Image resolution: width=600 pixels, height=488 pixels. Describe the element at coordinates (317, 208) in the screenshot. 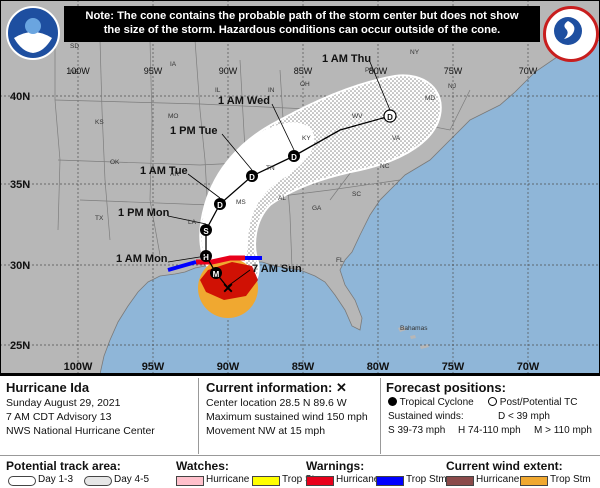

I see `state-label: GA` at that location.